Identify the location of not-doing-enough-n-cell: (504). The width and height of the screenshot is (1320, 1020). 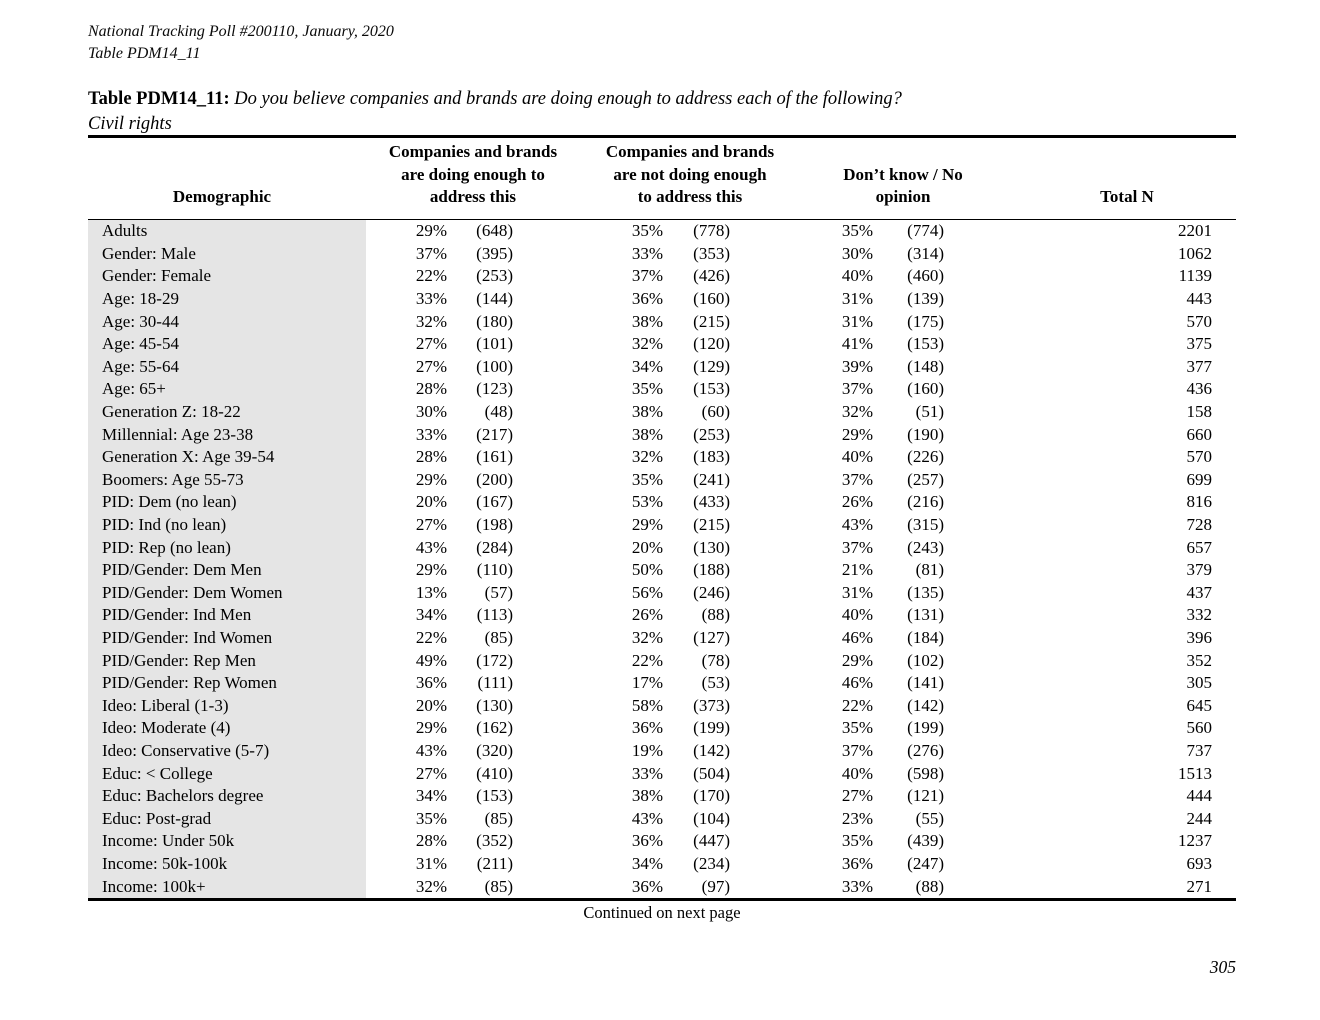
(711, 773).